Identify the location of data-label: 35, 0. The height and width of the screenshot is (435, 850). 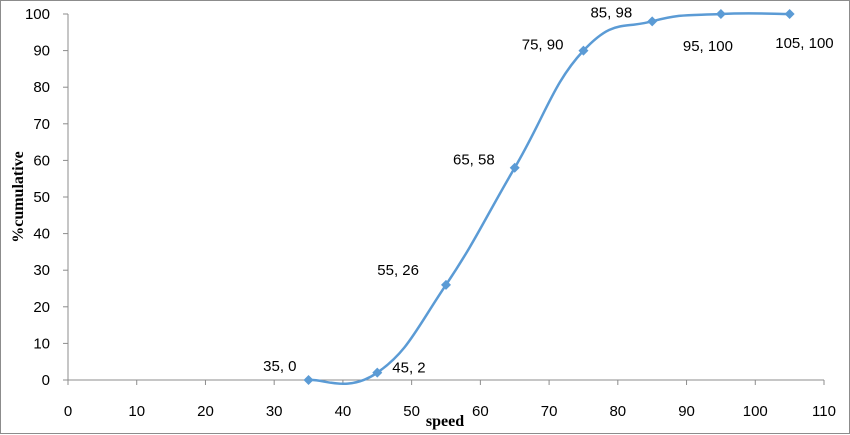
(279, 366).